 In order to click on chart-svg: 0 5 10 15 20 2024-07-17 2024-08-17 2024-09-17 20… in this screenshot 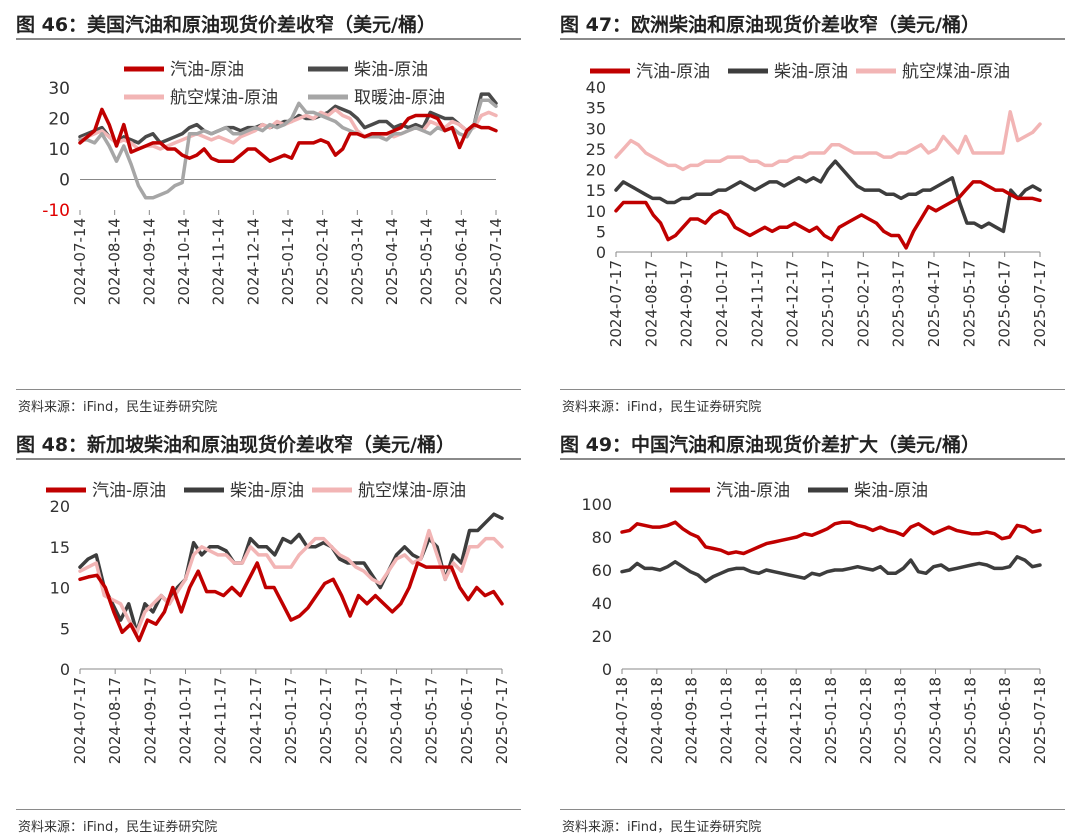, I will do `click(278, 622)`.